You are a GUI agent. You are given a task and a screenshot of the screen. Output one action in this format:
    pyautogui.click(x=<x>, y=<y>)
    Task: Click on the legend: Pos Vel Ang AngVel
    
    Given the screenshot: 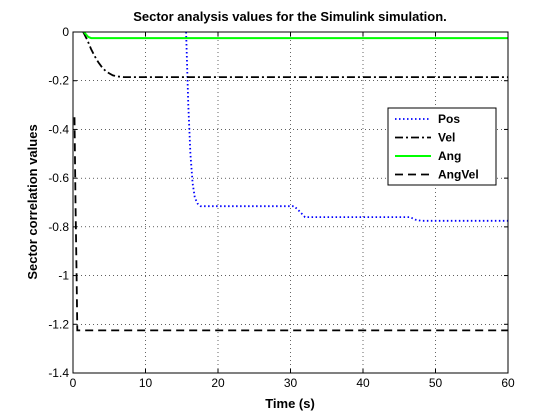 What is the action you would take?
    pyautogui.click(x=442, y=146)
    